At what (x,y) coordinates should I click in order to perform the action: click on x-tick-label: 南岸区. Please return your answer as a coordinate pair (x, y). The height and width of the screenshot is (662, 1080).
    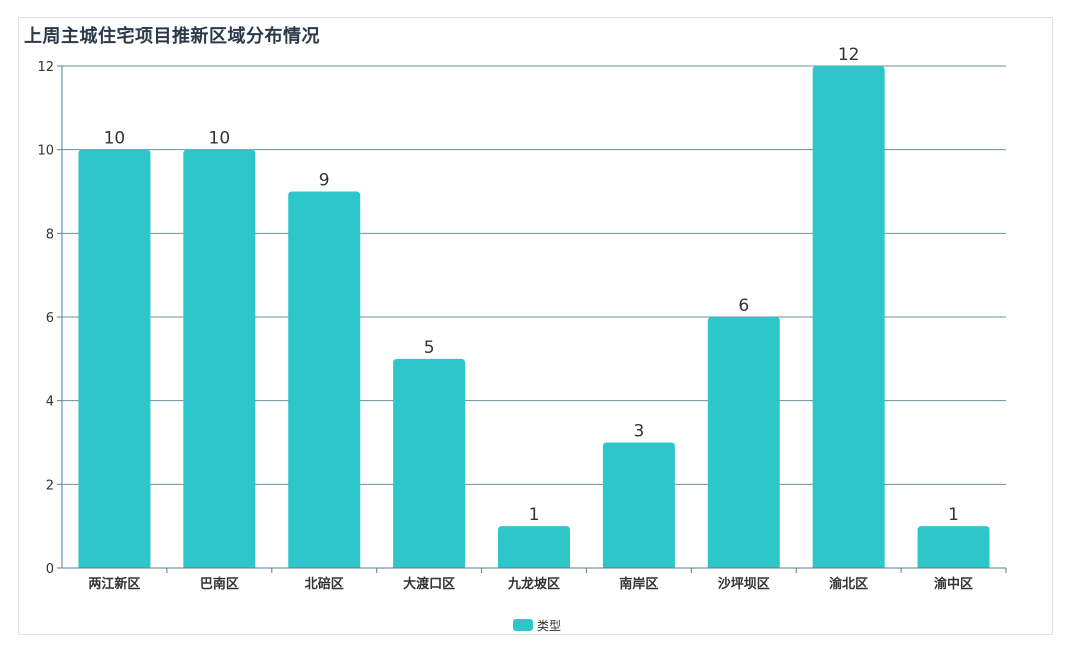
    Looking at the image, I should click on (638, 584).